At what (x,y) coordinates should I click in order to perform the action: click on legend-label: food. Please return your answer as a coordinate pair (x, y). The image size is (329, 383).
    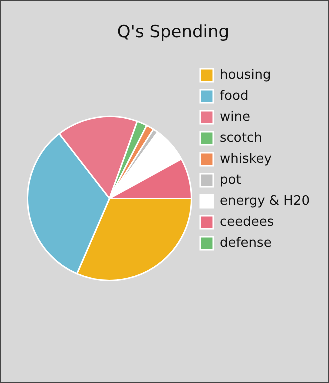
    Looking at the image, I should click on (234, 96).